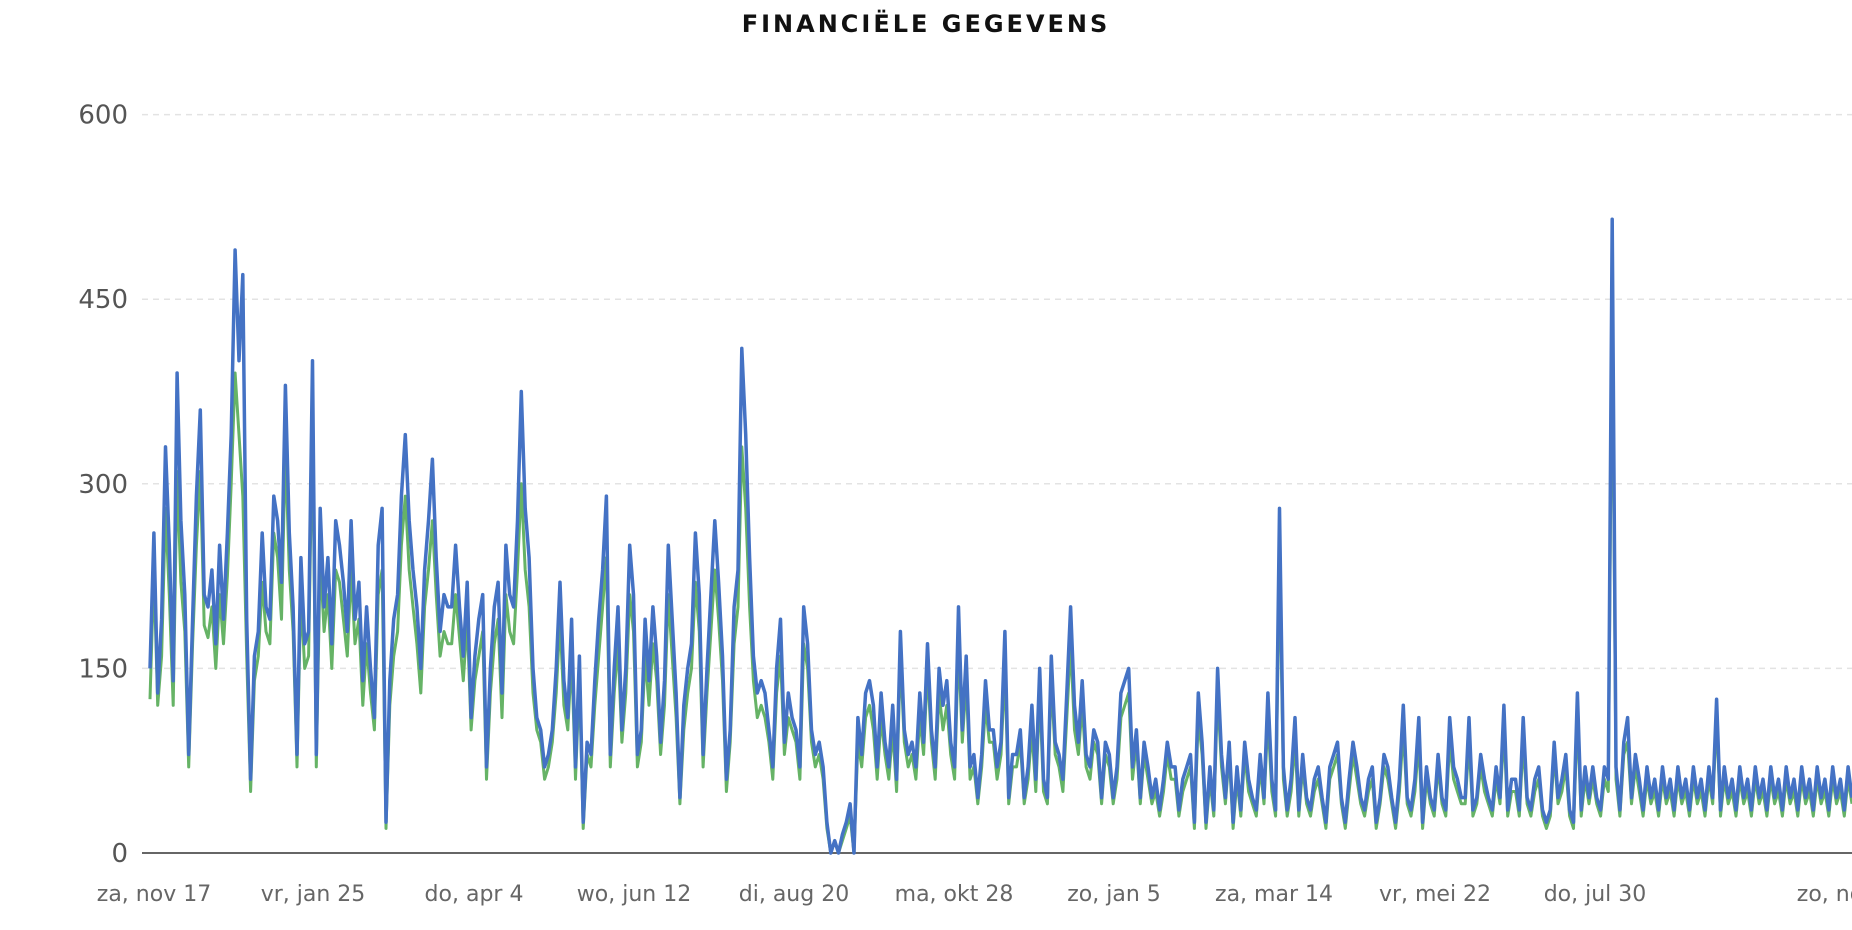  What do you see at coordinates (119, 854) in the screenshot?
I see `y-tick-label: 0` at bounding box center [119, 854].